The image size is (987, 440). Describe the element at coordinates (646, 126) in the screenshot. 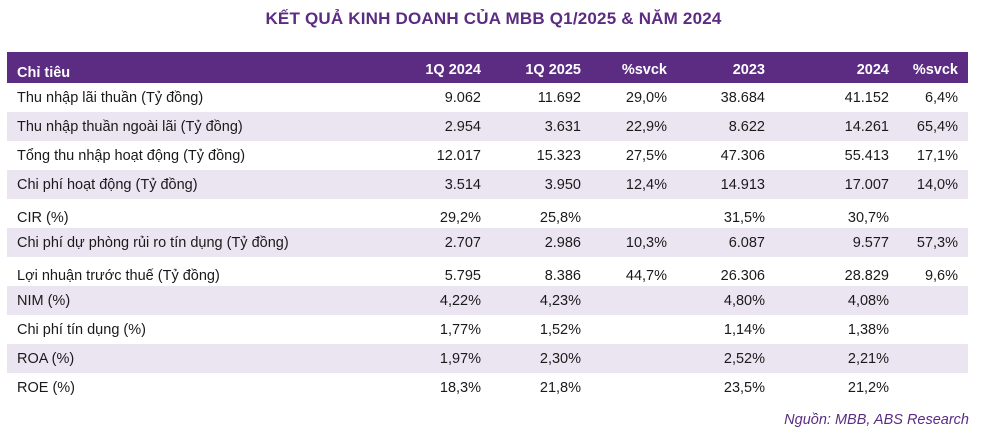

I see `cell-yoy-quarter: 22,9%` at that location.